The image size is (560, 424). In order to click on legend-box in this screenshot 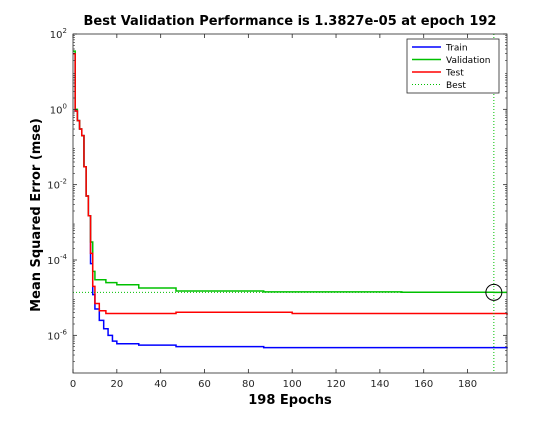, I will do `click(453, 66)`.